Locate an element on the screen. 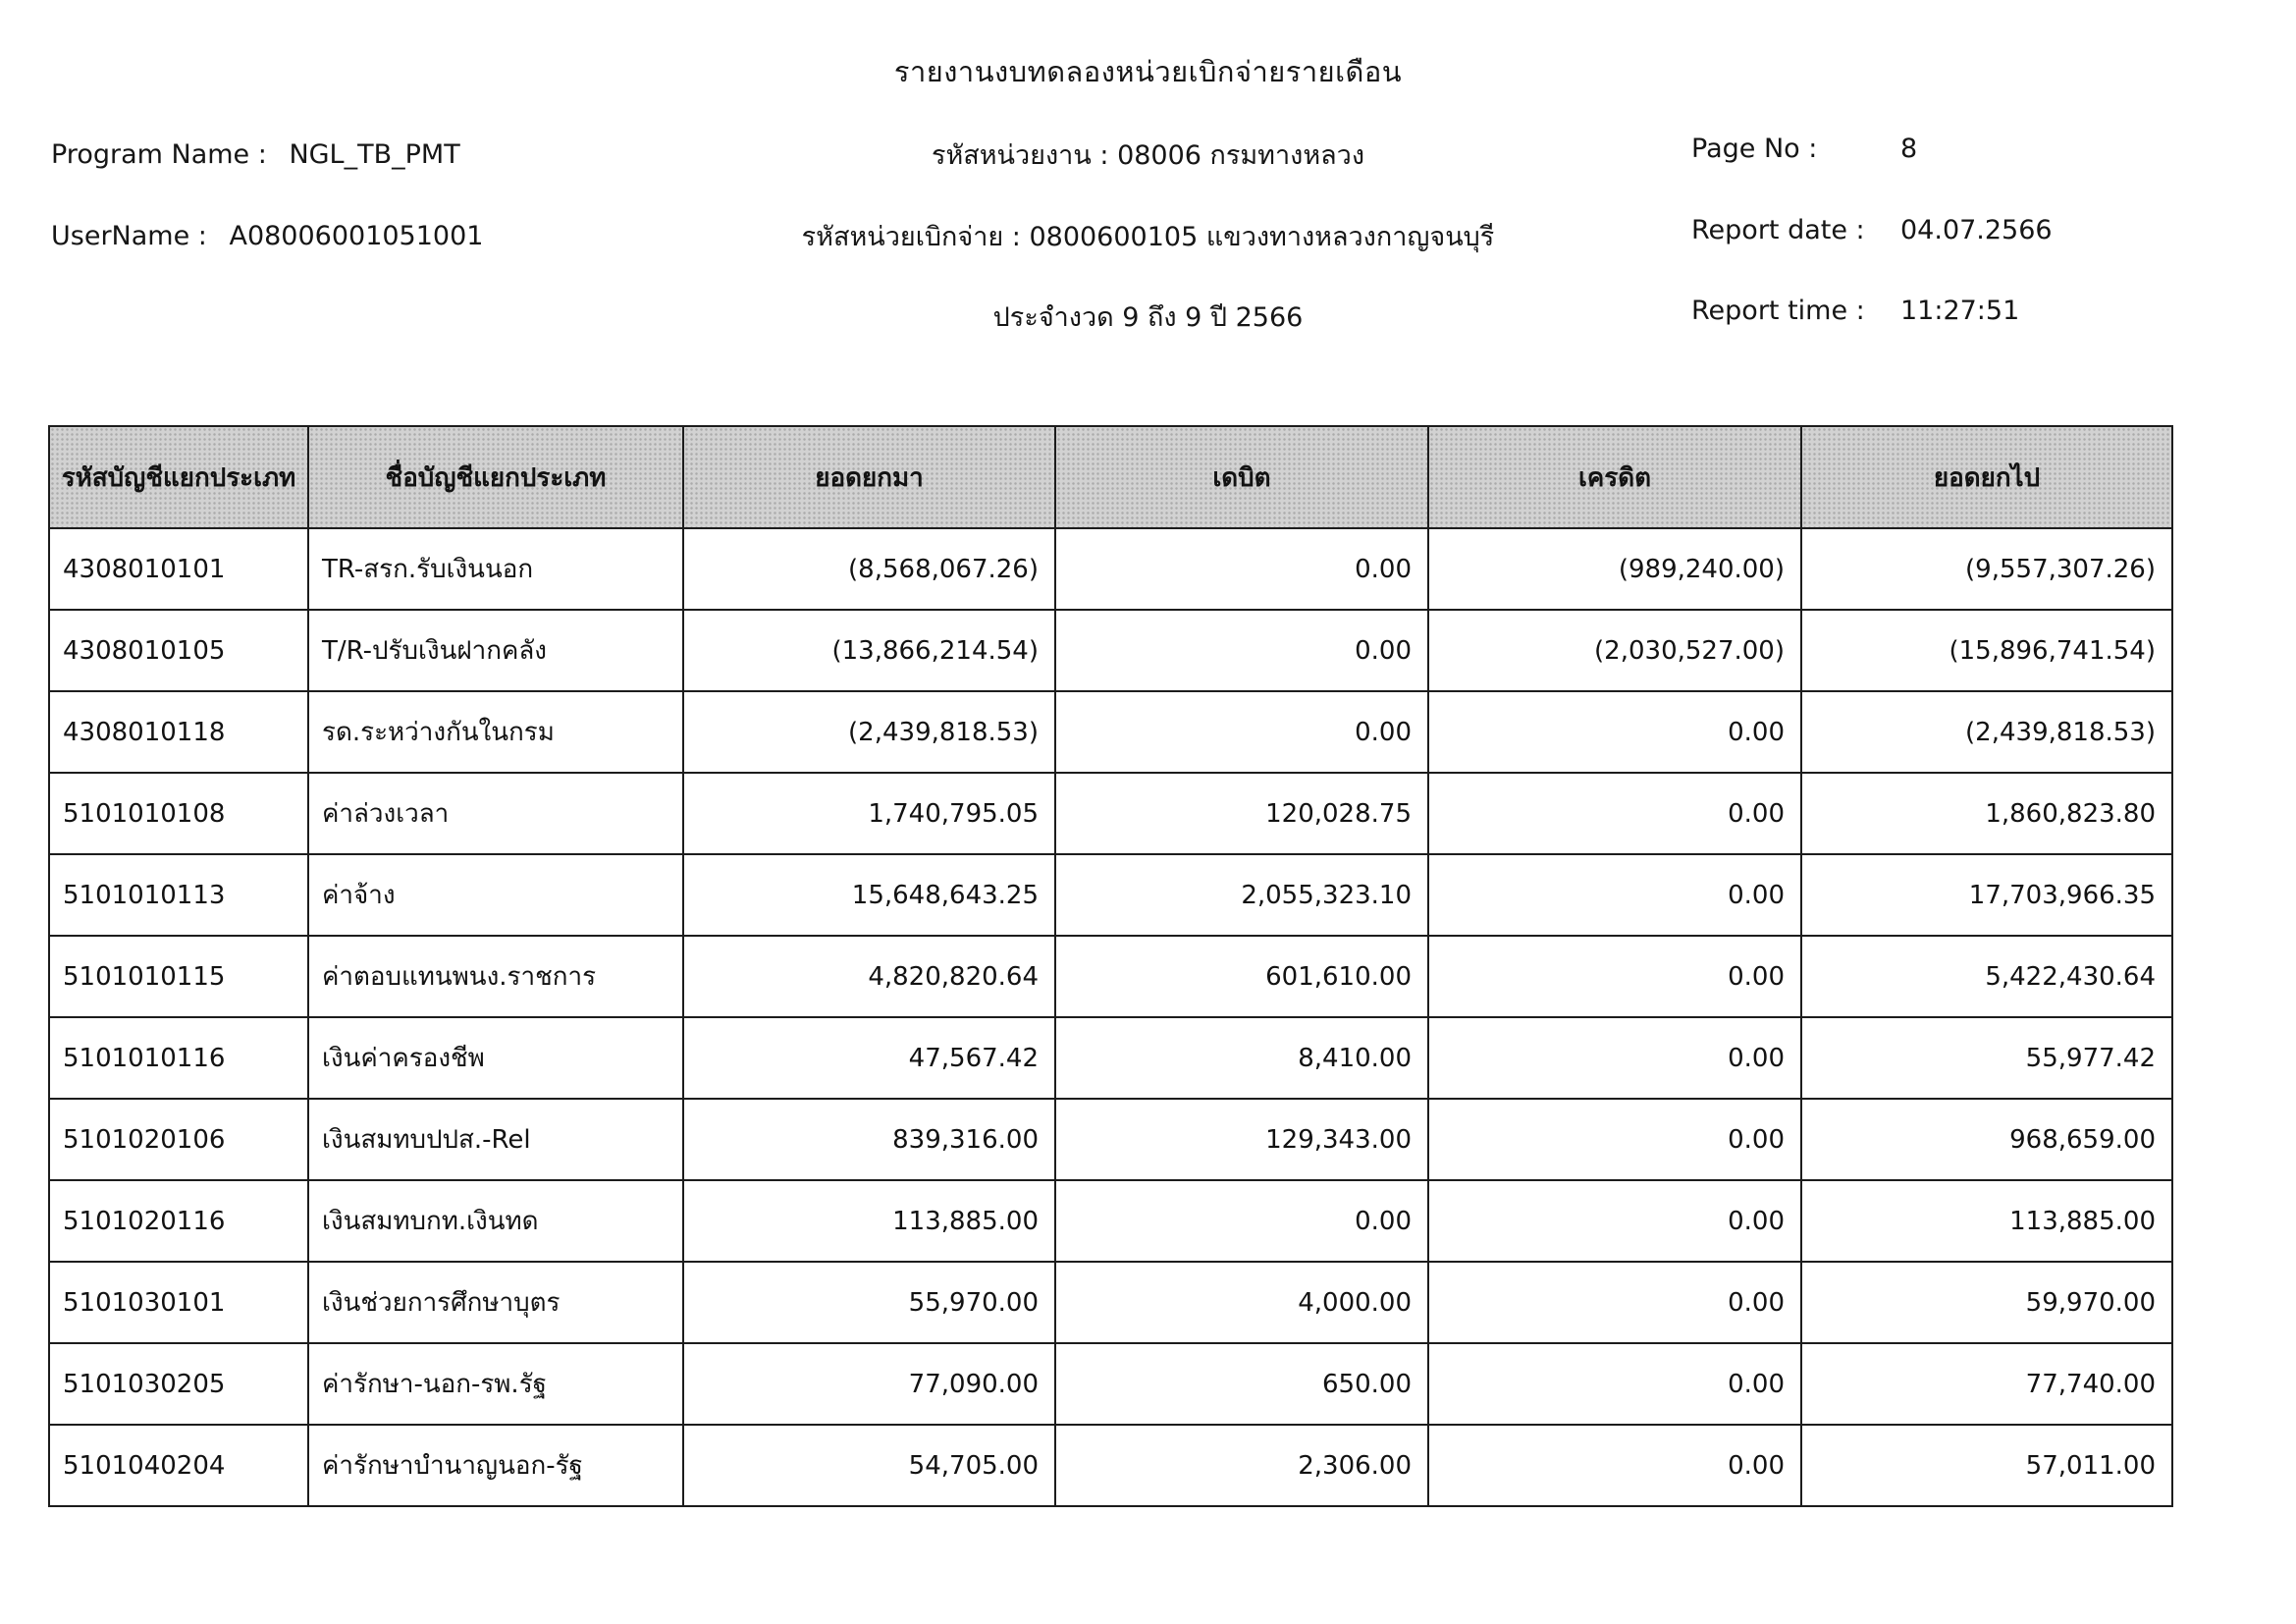  amount-debit-cell: 2,306.00 is located at coordinates (1241, 1465).